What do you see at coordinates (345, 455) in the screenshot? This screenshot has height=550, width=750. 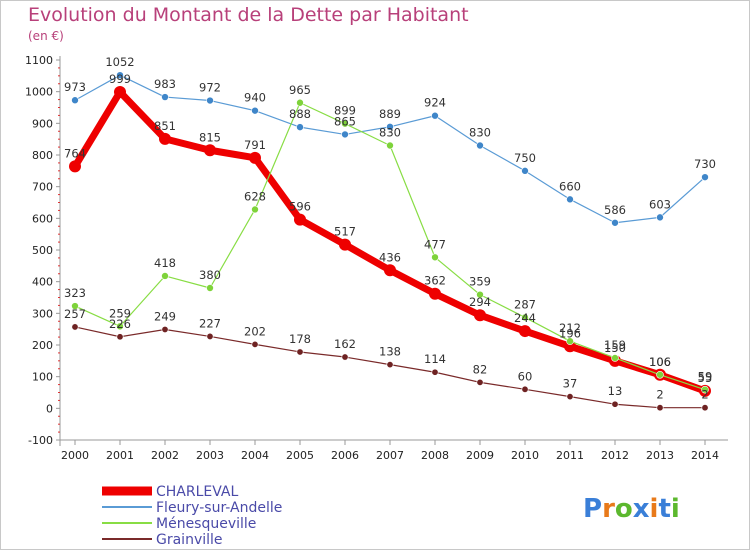 I see `x-tick-label: 2006` at bounding box center [345, 455].